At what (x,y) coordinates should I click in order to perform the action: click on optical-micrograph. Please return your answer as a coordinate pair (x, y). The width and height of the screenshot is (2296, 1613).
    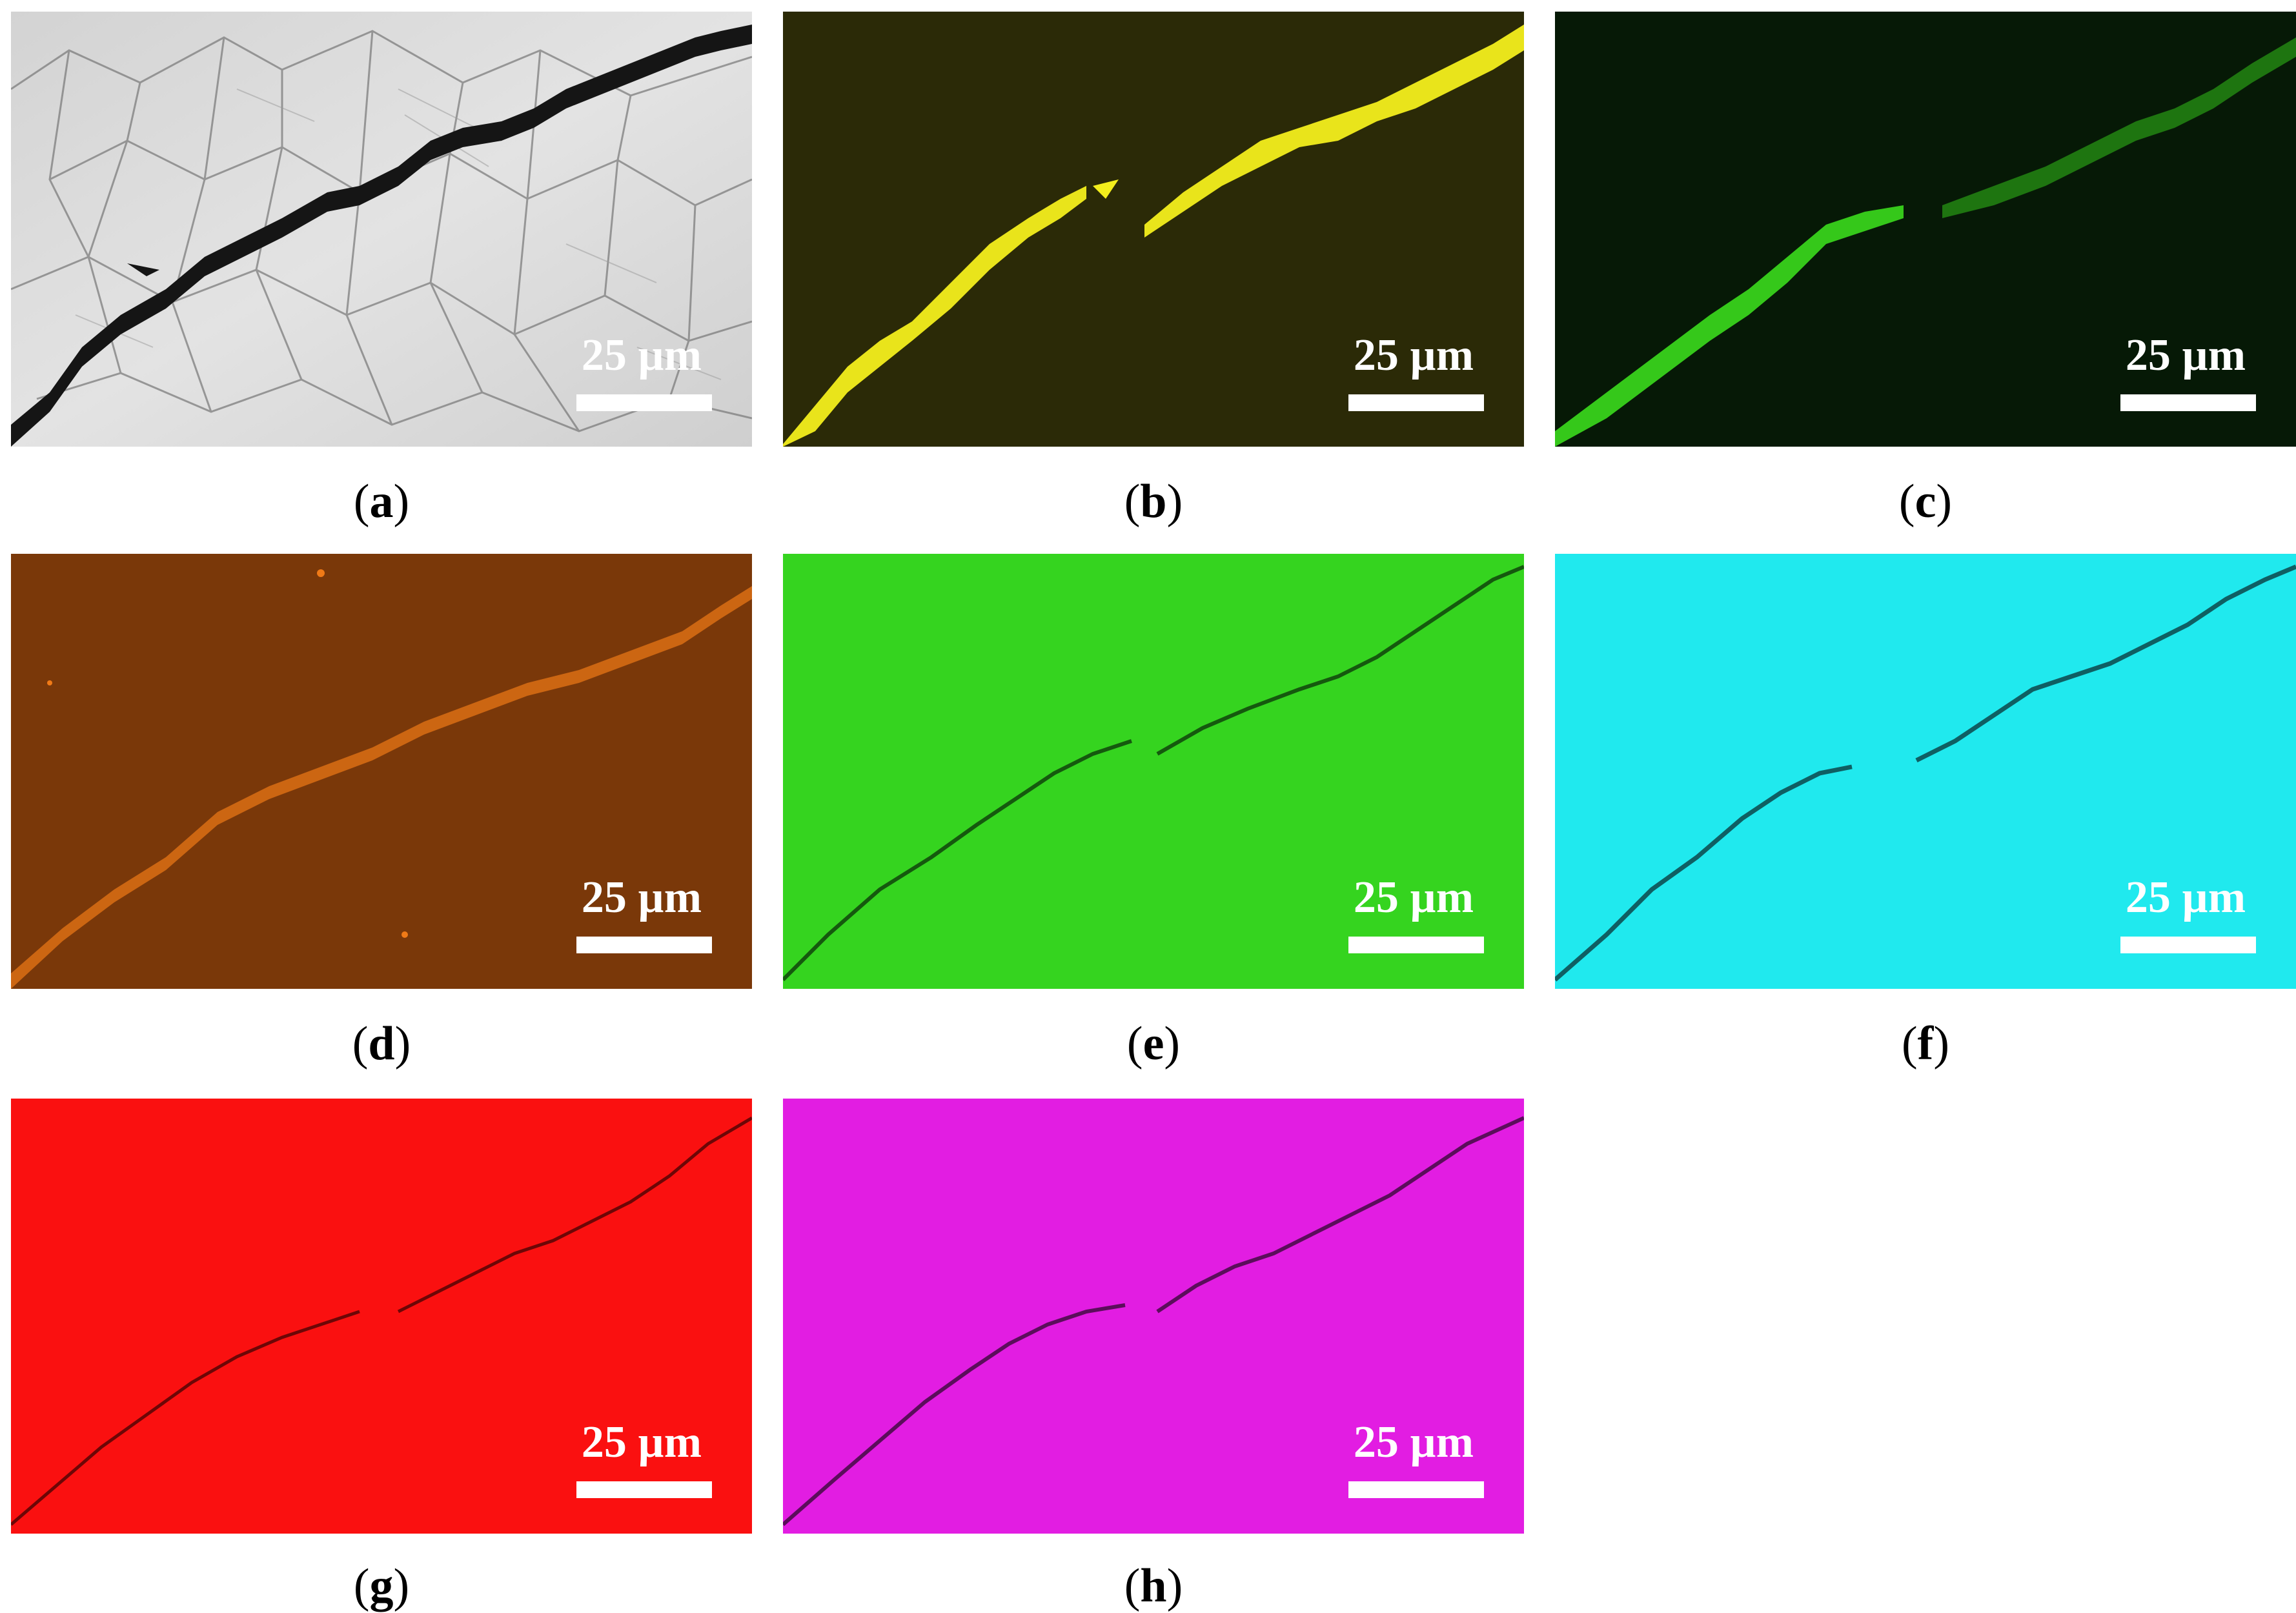
    Looking at the image, I should click on (381, 229).